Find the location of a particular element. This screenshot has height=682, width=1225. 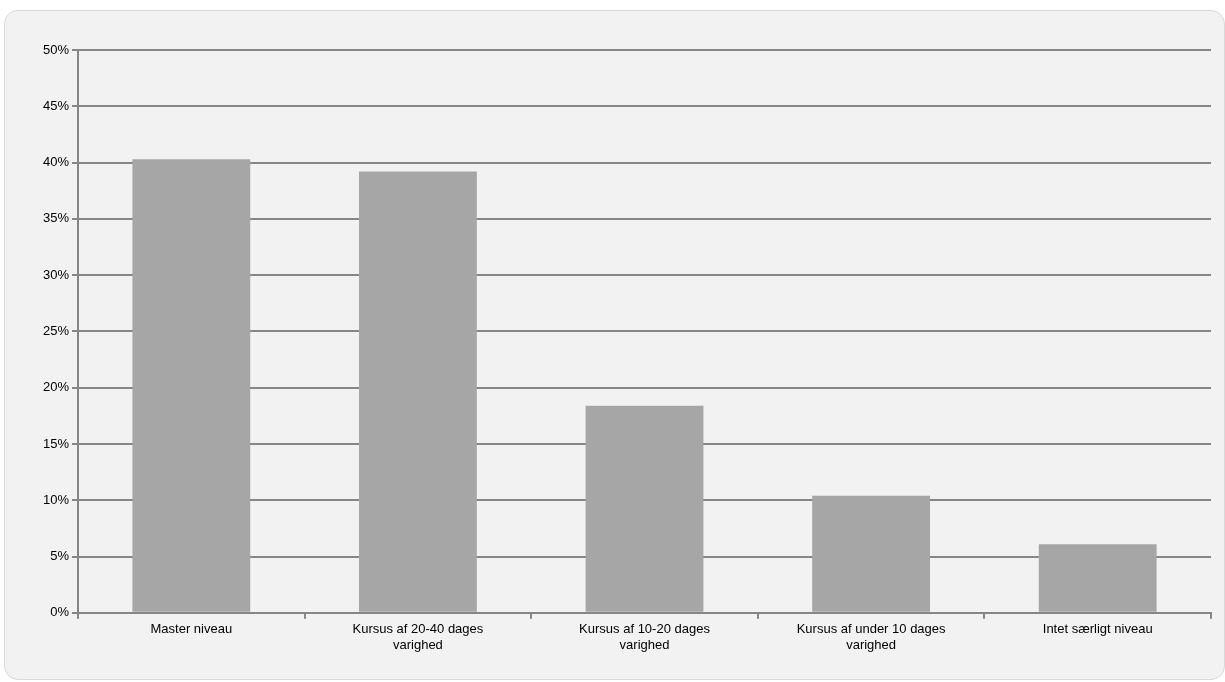

y-tick-label: 5% is located at coordinates (60, 556).